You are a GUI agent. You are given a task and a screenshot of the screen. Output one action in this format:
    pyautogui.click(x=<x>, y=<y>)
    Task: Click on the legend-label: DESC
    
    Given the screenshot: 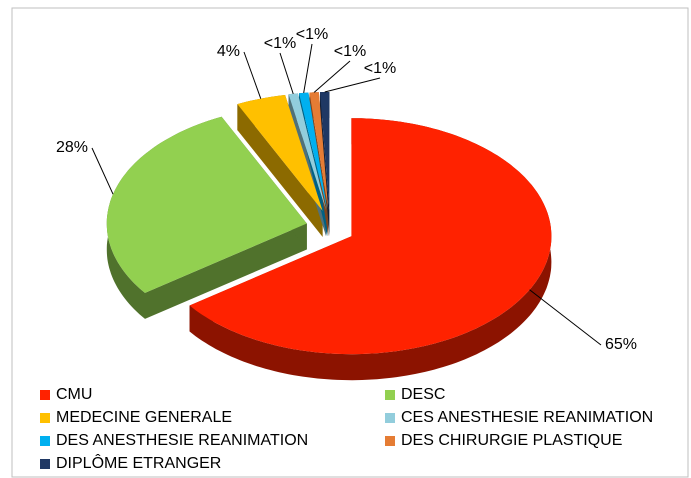 What is the action you would take?
    pyautogui.click(x=423, y=394)
    